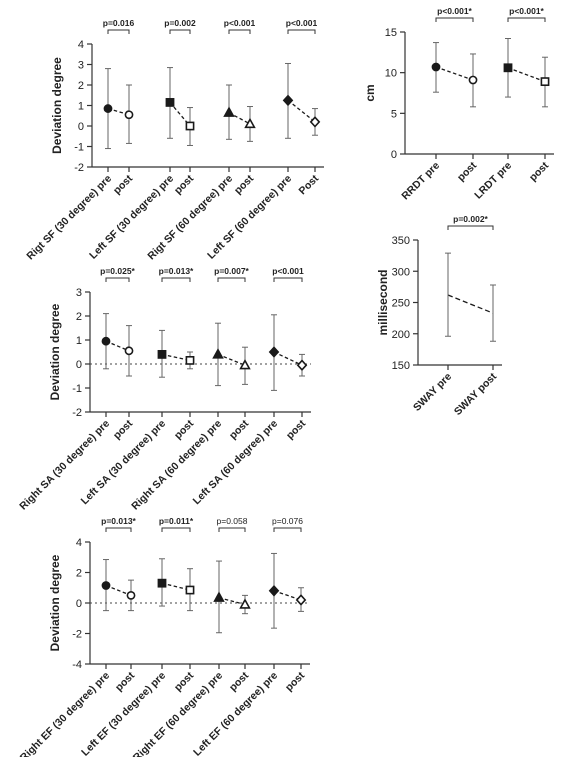  Describe the element at coordinates (493, 181) in the screenshot. I see `category-label: LRDT pre` at that location.